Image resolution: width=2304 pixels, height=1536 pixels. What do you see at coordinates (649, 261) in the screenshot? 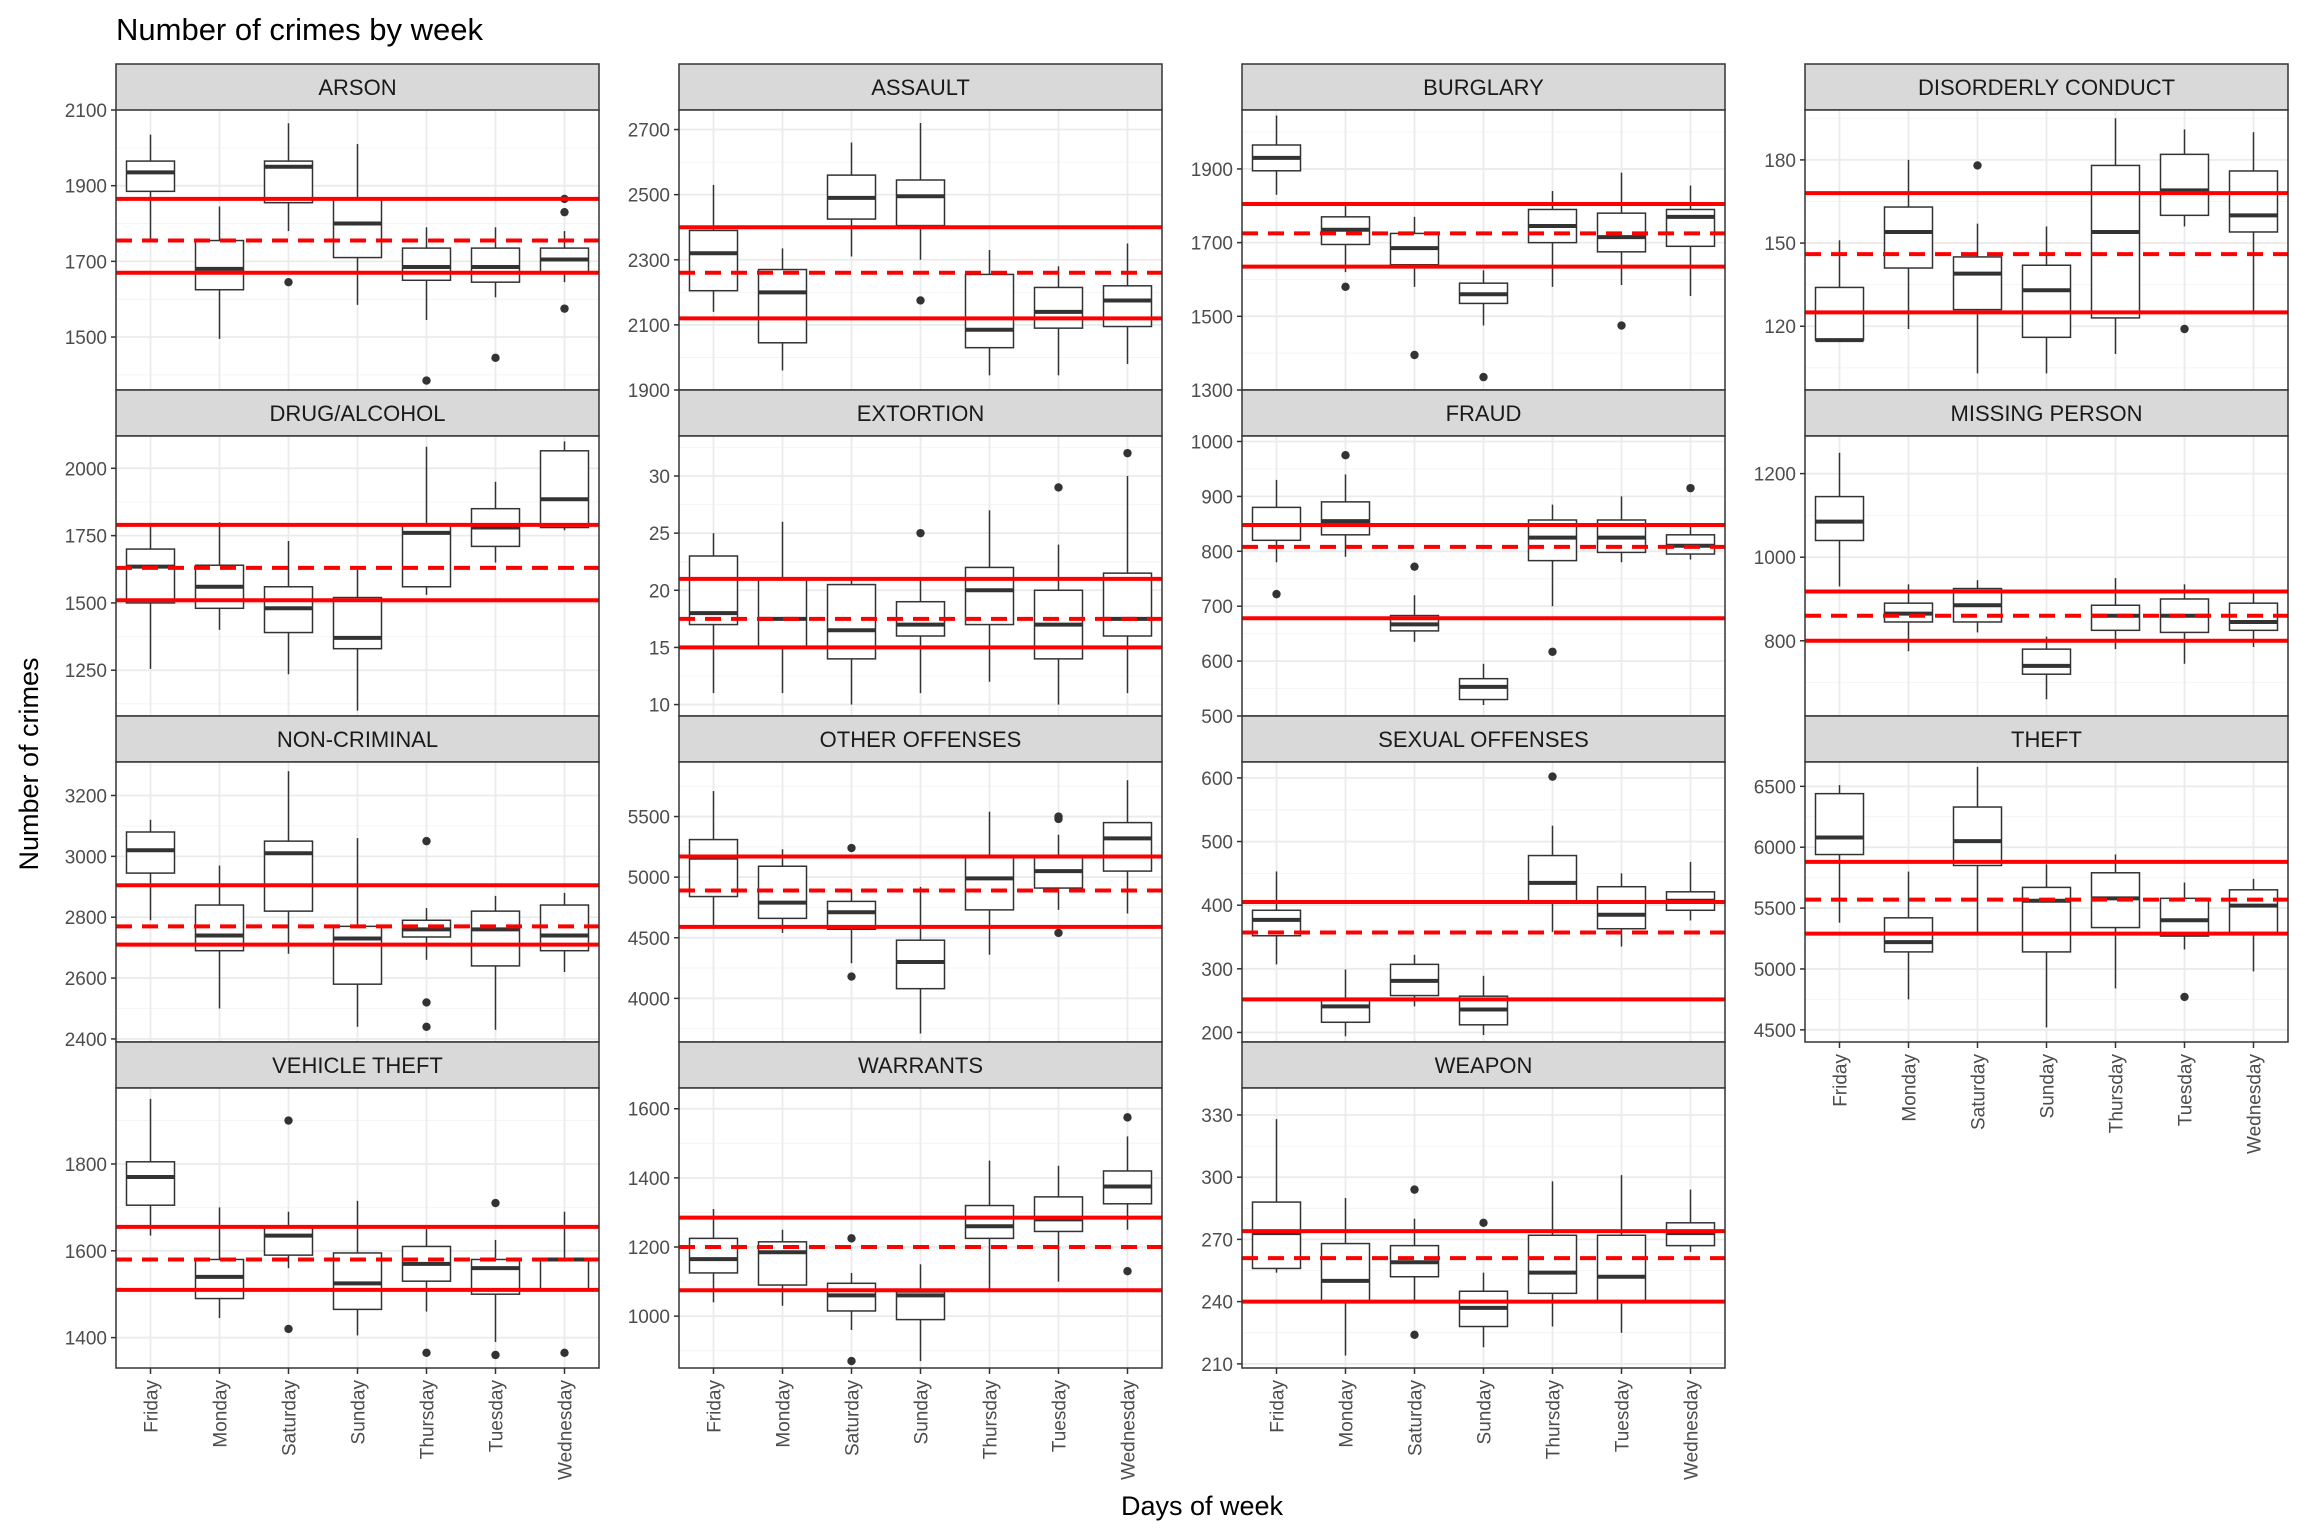
I see `y-tick-label: 2300` at bounding box center [649, 261].